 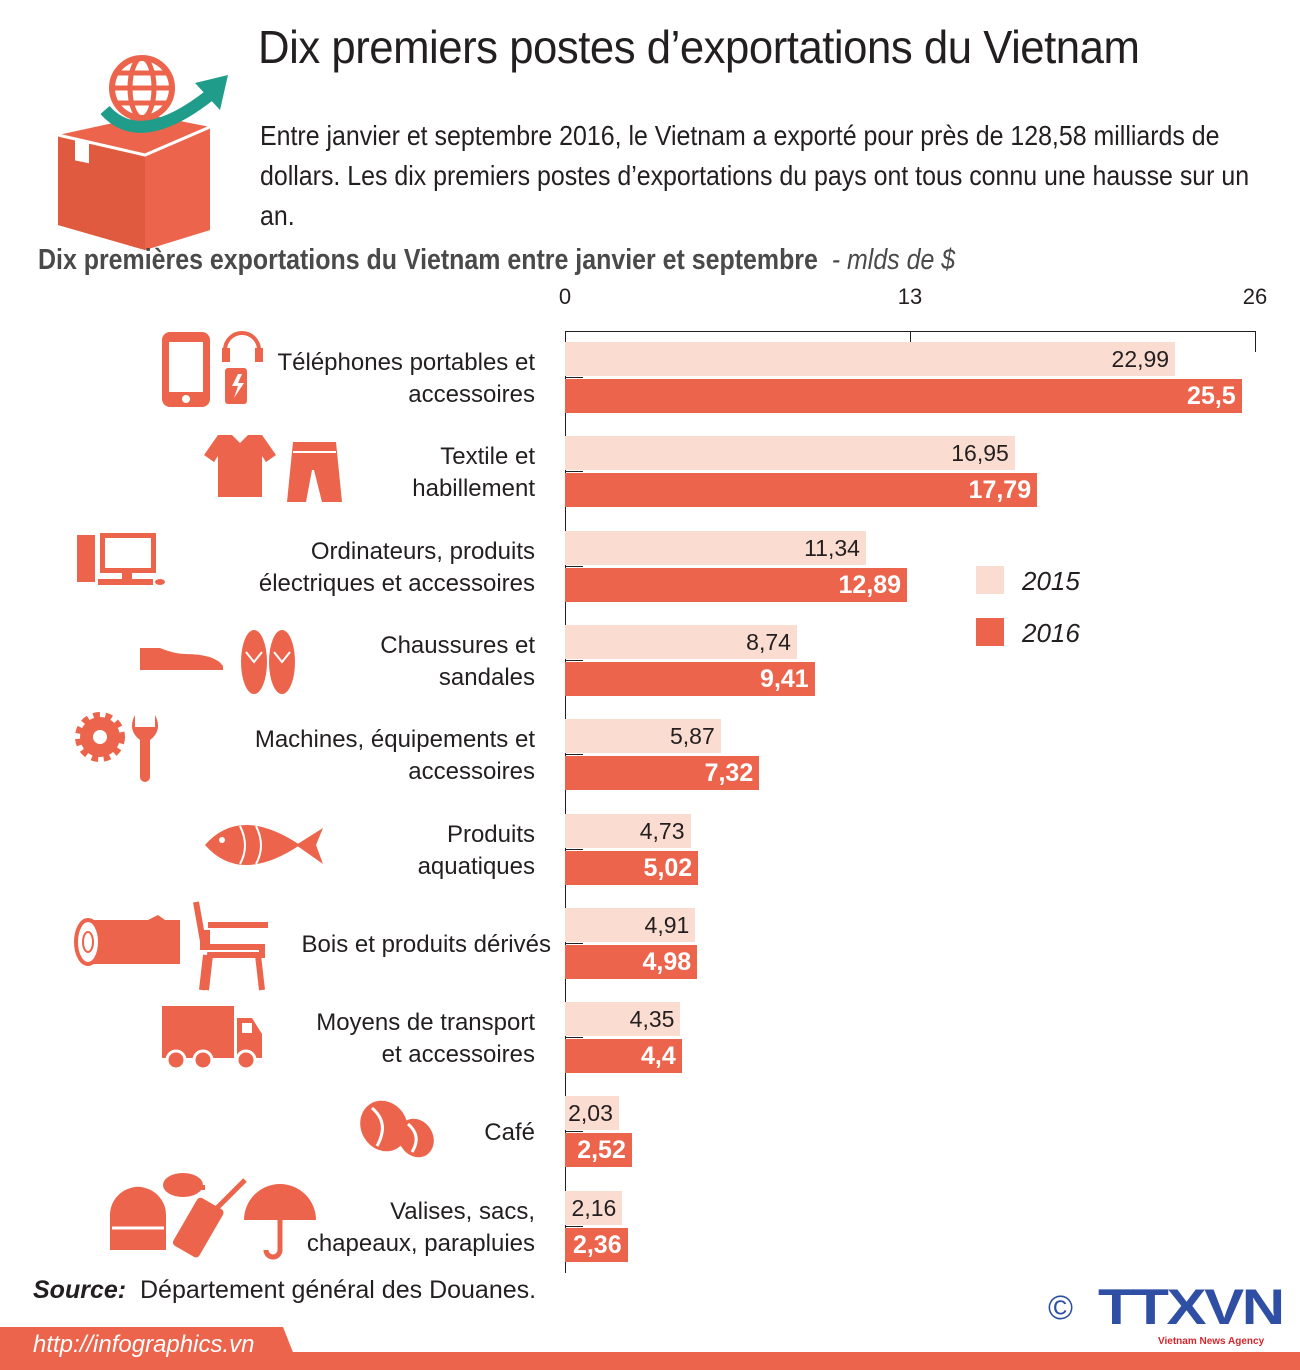 What do you see at coordinates (487, 457) in the screenshot?
I see `category-label-line: Textile et` at bounding box center [487, 457].